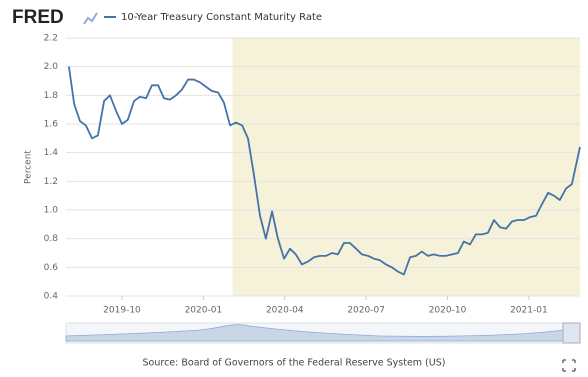 This screenshot has height=377, width=588. What do you see at coordinates (571, 333) in the screenshot?
I see `navigator-window` at bounding box center [571, 333].